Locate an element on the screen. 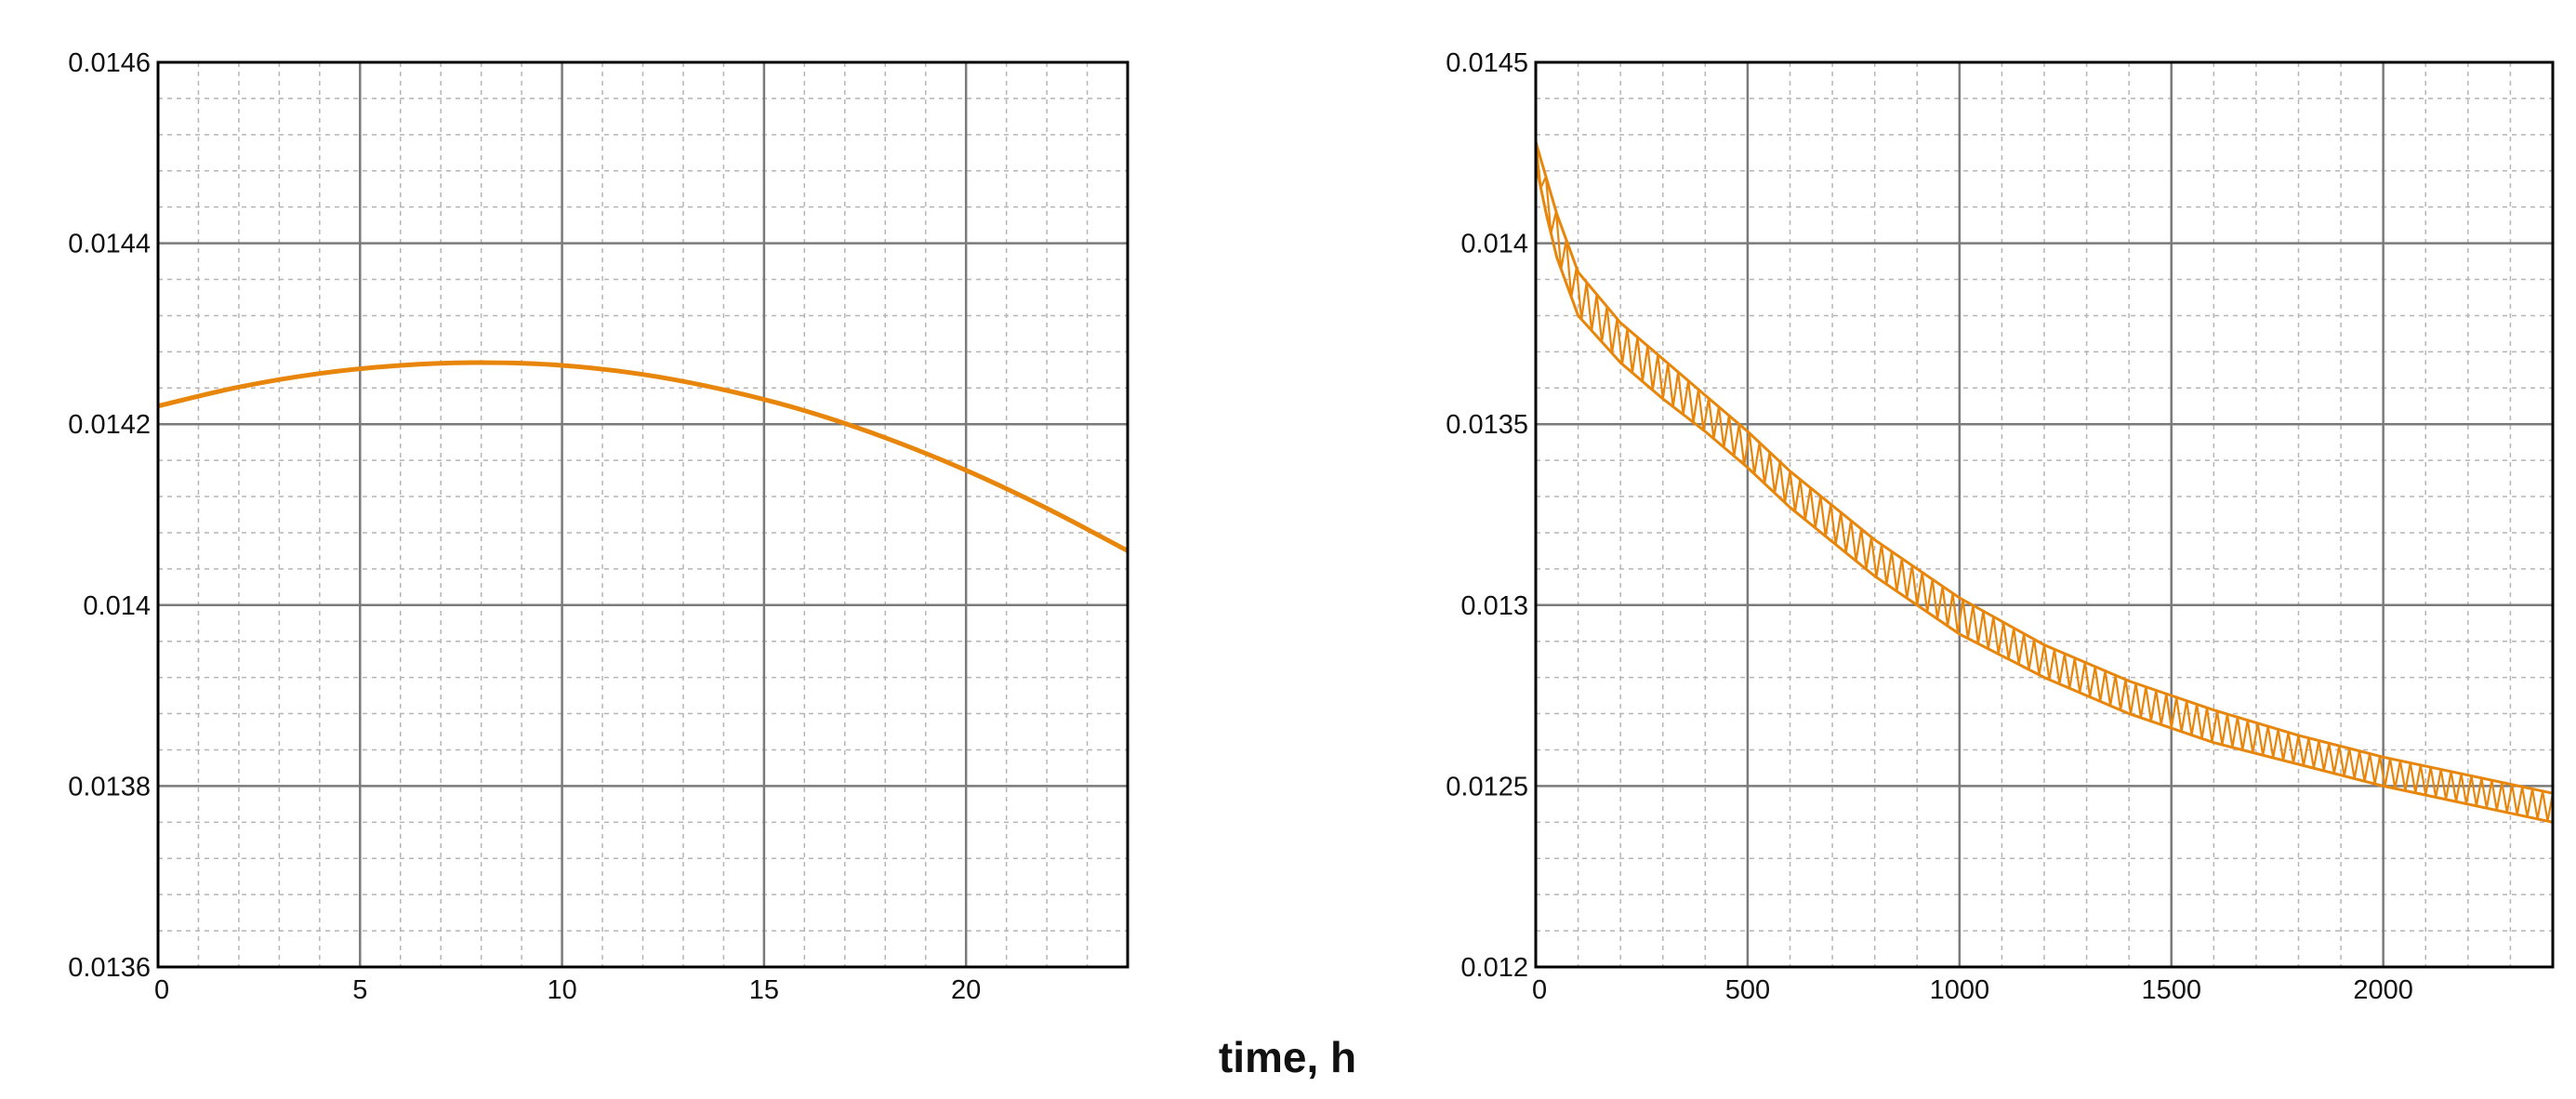 Image resolution: width=2576 pixels, height=1099 pixels. y-tick-label: 0.012 is located at coordinates (1494, 968).